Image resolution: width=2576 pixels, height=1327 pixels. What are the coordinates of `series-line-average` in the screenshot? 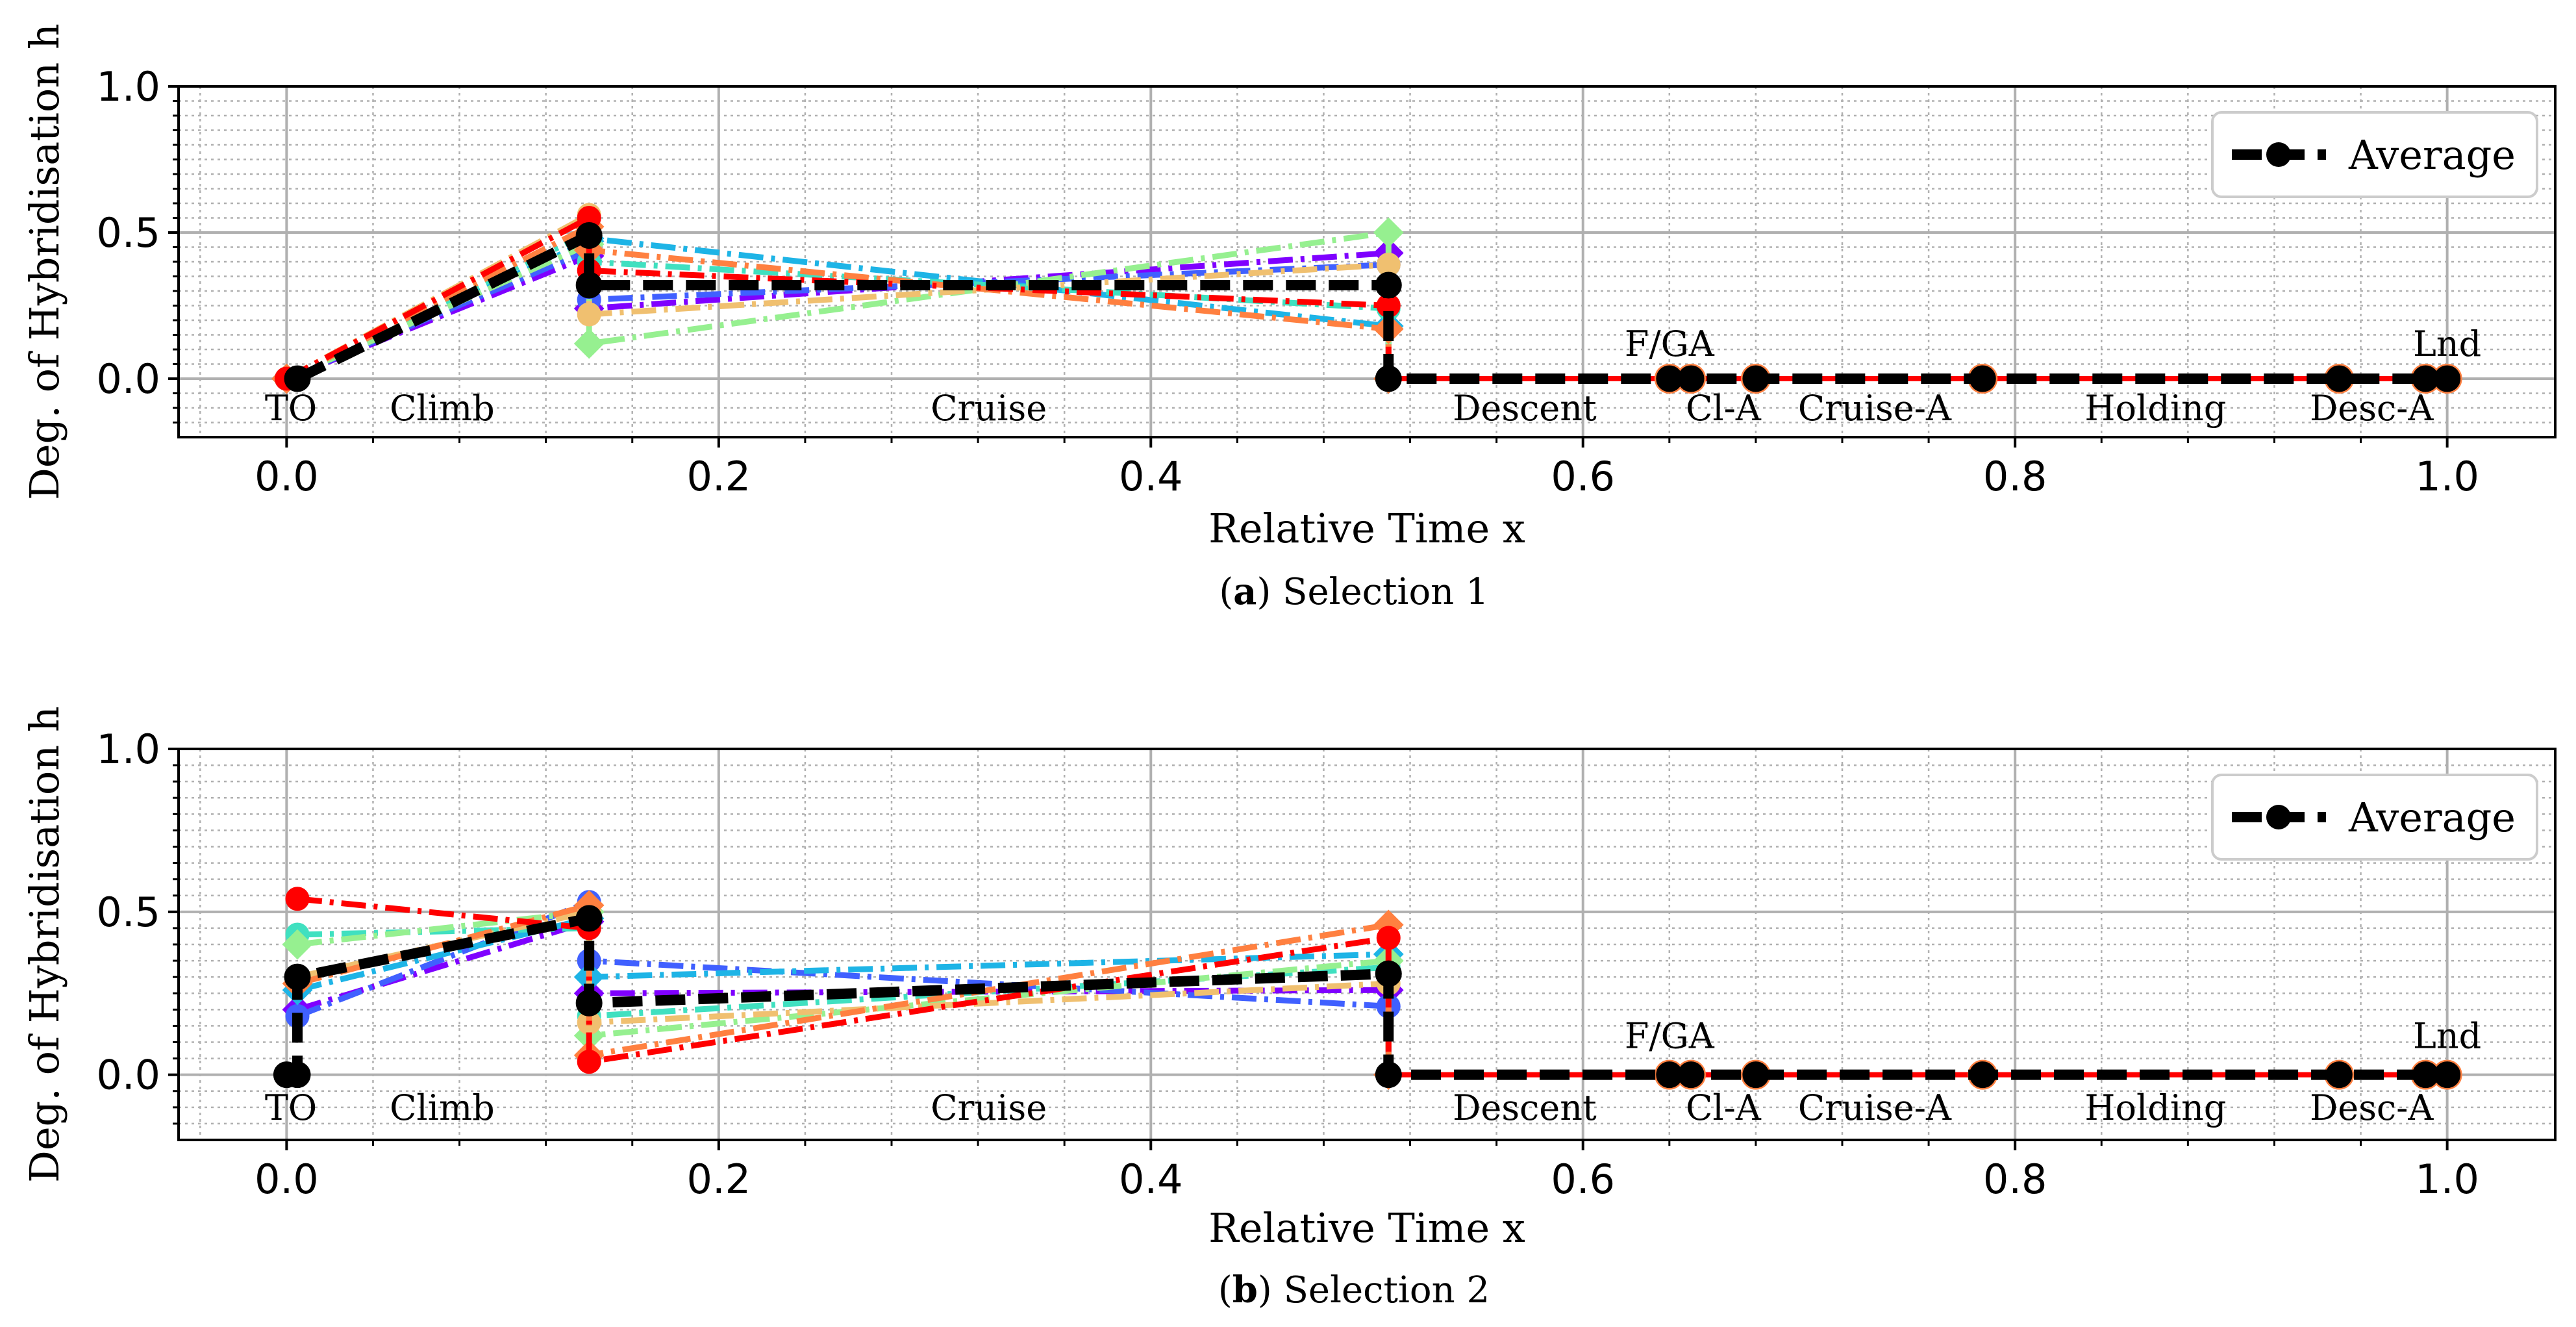 It's located at (1366, 996).